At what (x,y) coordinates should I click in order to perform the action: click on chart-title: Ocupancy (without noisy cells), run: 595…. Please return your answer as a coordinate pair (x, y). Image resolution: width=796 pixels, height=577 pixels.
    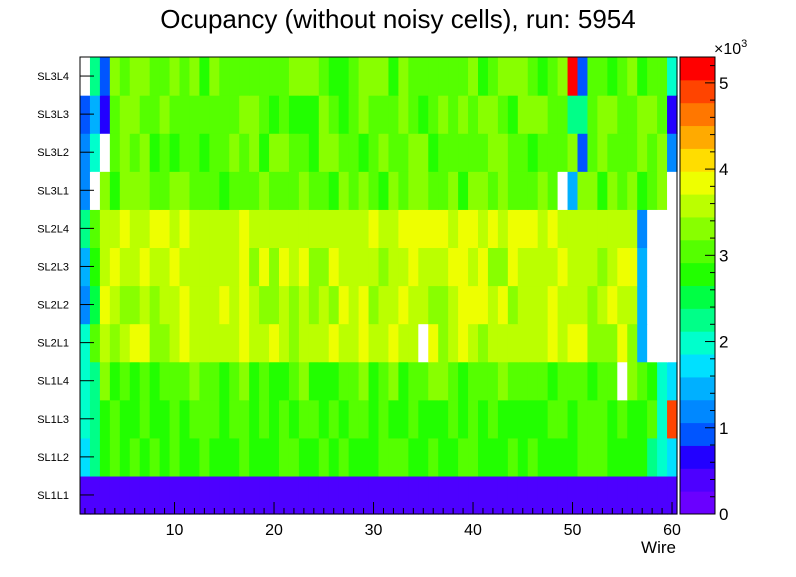
    Looking at the image, I should click on (397, 19).